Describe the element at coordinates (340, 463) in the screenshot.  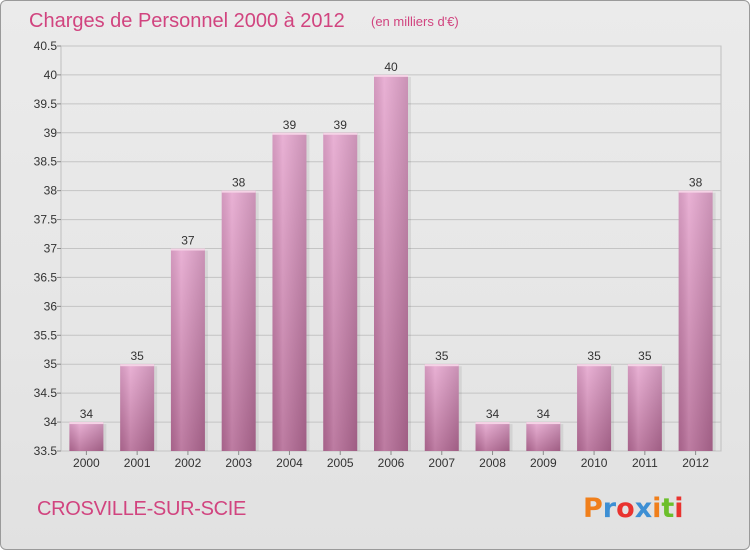
I see `x-tick-label: 2005` at that location.